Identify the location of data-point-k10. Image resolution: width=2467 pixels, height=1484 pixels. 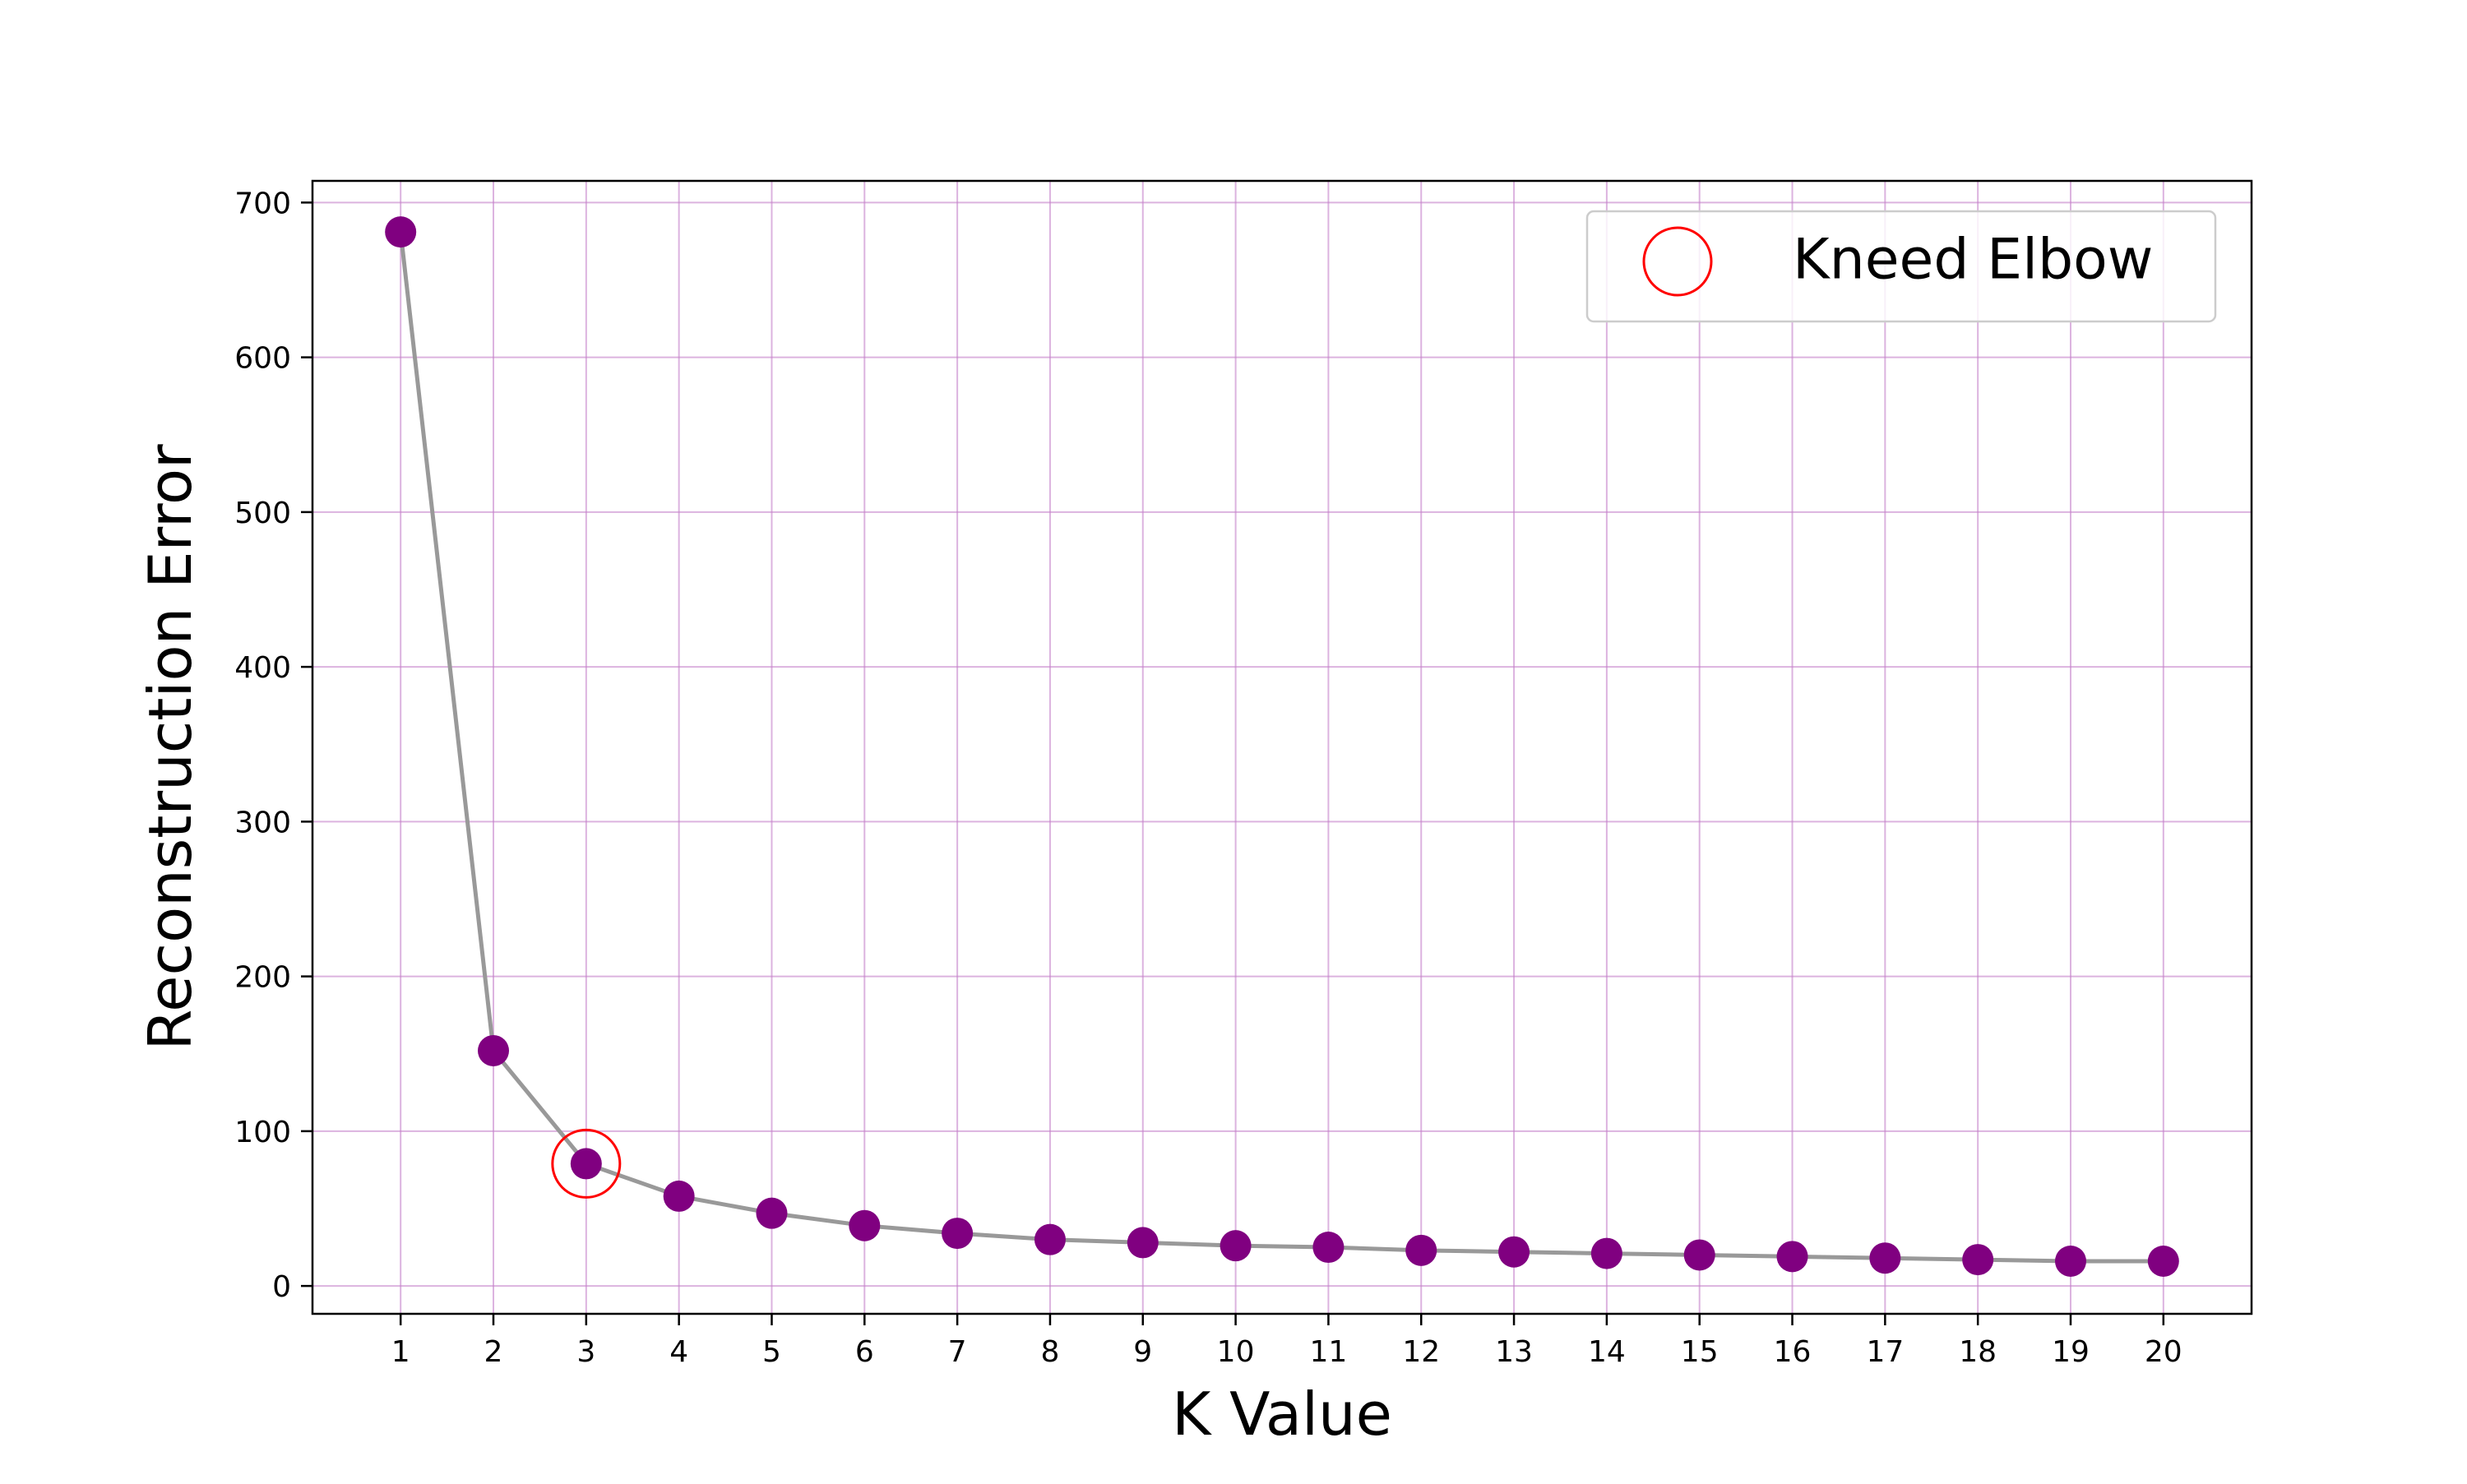
(1236, 1246).